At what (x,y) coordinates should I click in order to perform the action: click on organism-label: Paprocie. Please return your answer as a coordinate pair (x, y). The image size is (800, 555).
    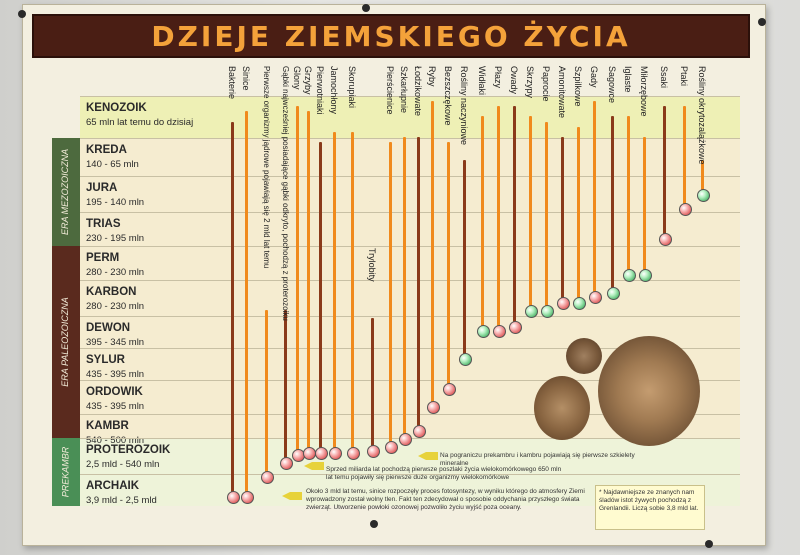
    Looking at the image, I should click on (546, 84).